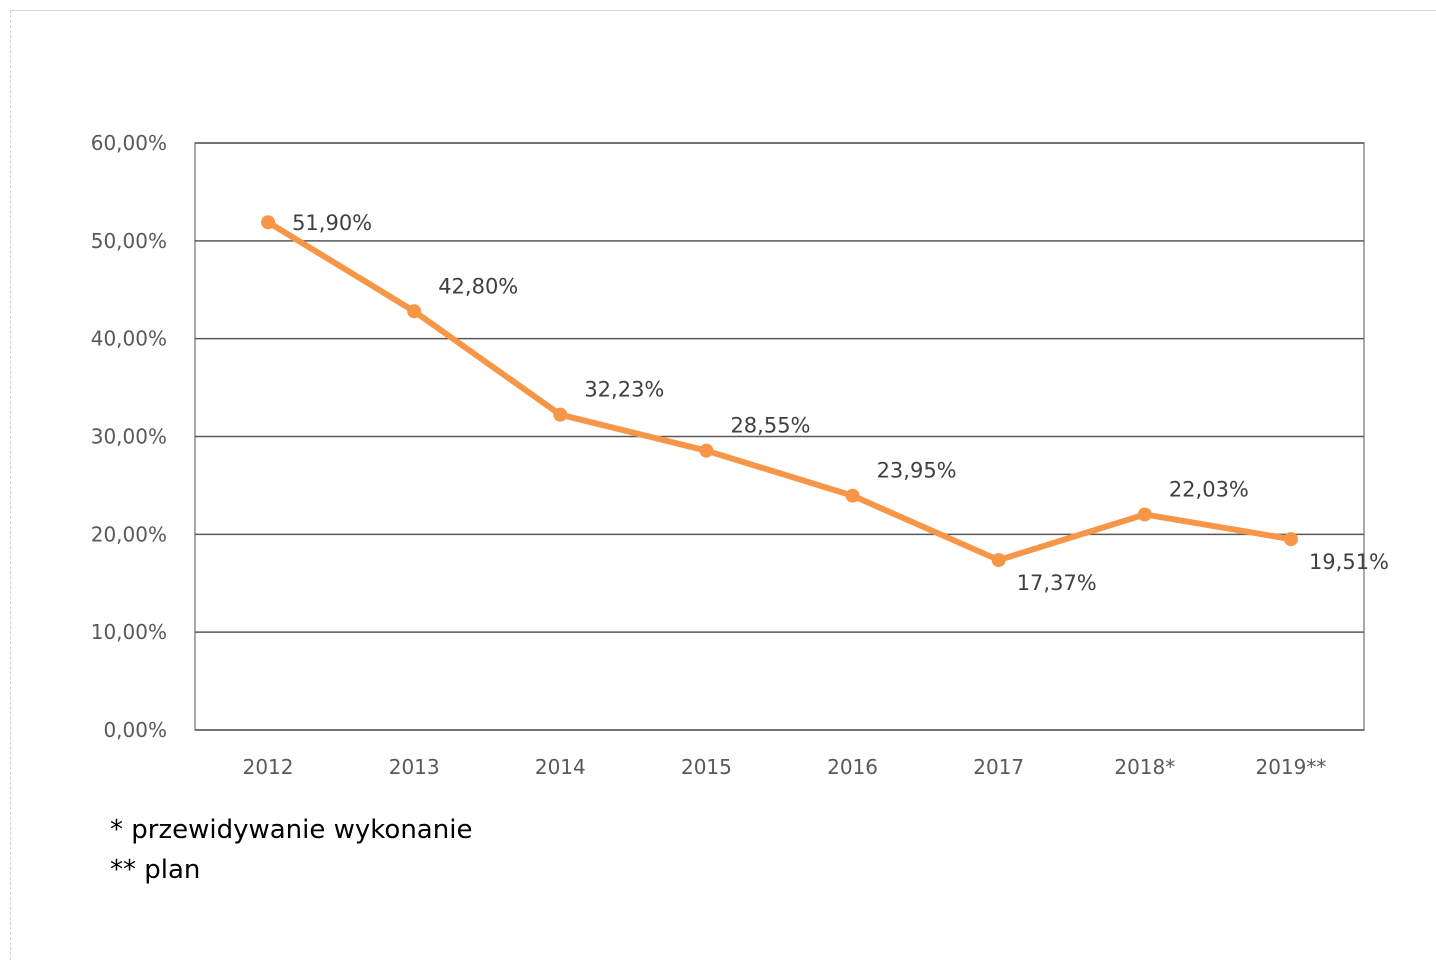 The image size is (1436, 960). I want to click on x-tick-label: 2012, so click(268, 767).